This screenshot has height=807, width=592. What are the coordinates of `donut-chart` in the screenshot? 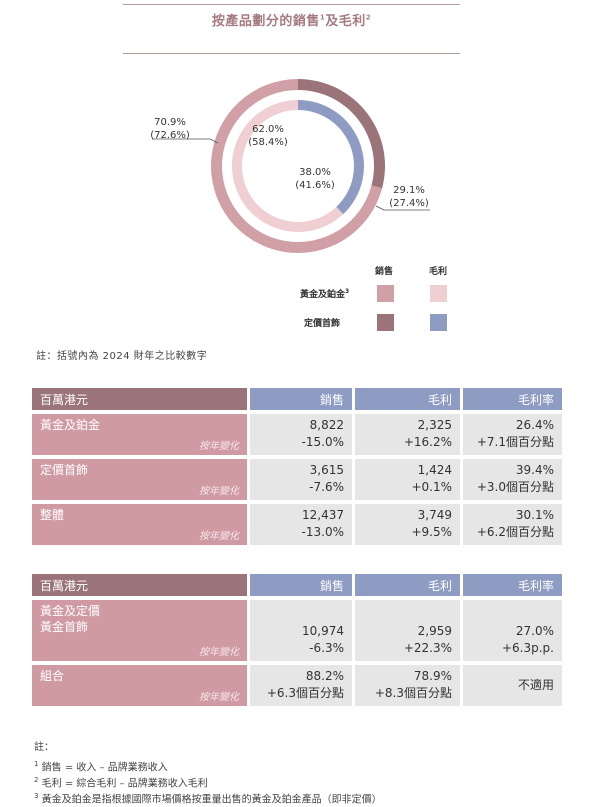 It's located at (291, 166).